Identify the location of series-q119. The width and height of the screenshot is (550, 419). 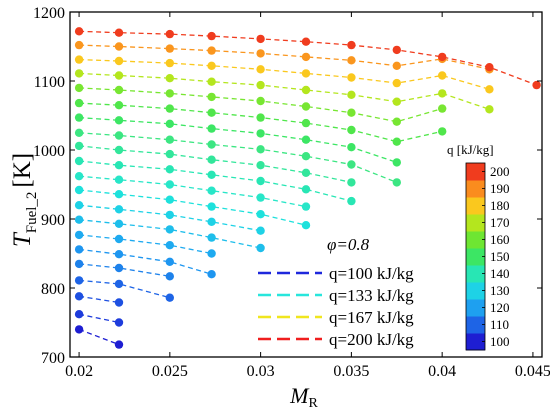
(145, 244).